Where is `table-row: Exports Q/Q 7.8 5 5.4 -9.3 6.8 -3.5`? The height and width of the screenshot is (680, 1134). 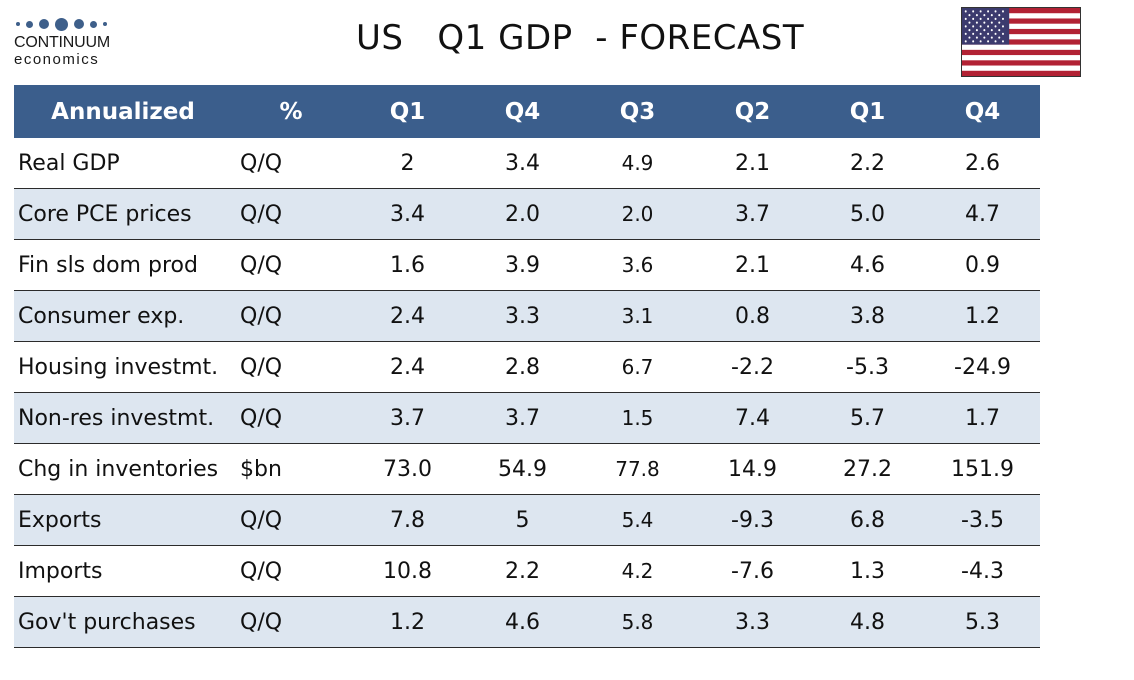
table-row: Exports Q/Q 7.8 5 5.4 -9.3 6.8 -3.5 is located at coordinates (527, 520).